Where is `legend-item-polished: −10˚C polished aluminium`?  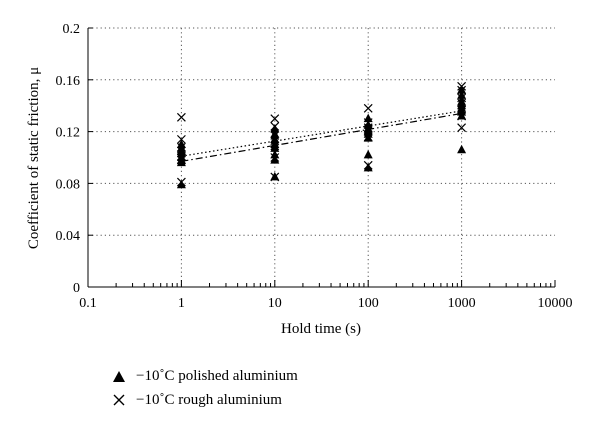 legend-item-polished: −10˚C polished aluminium is located at coordinates (205, 376).